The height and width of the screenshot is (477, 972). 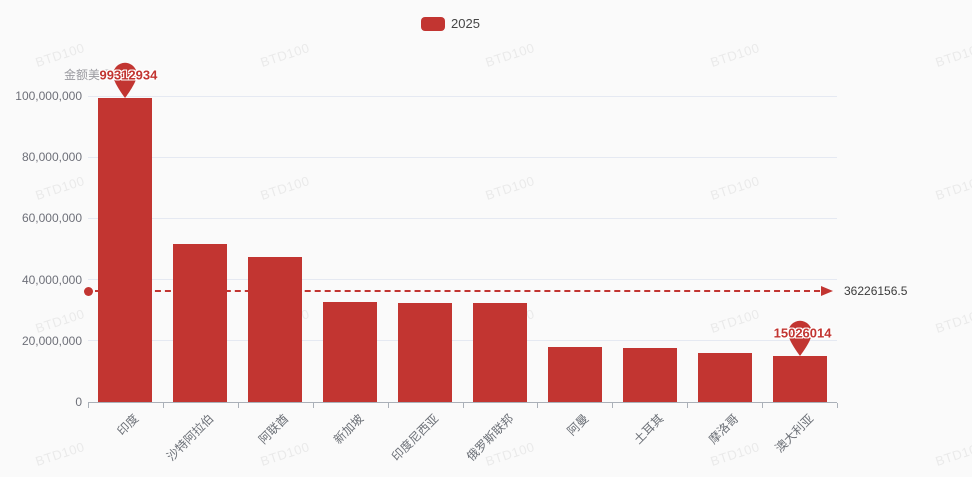 What do you see at coordinates (125, 250) in the screenshot?
I see `bar-印度` at bounding box center [125, 250].